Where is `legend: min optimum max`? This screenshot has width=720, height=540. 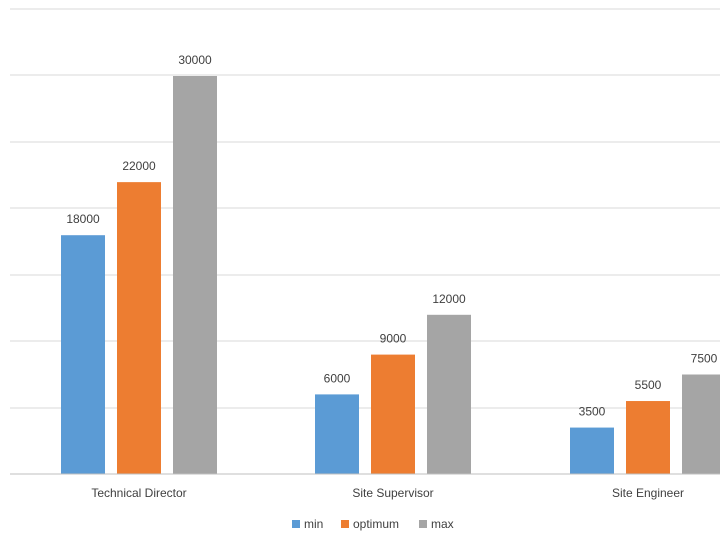 legend: min optimum max is located at coordinates (373, 524).